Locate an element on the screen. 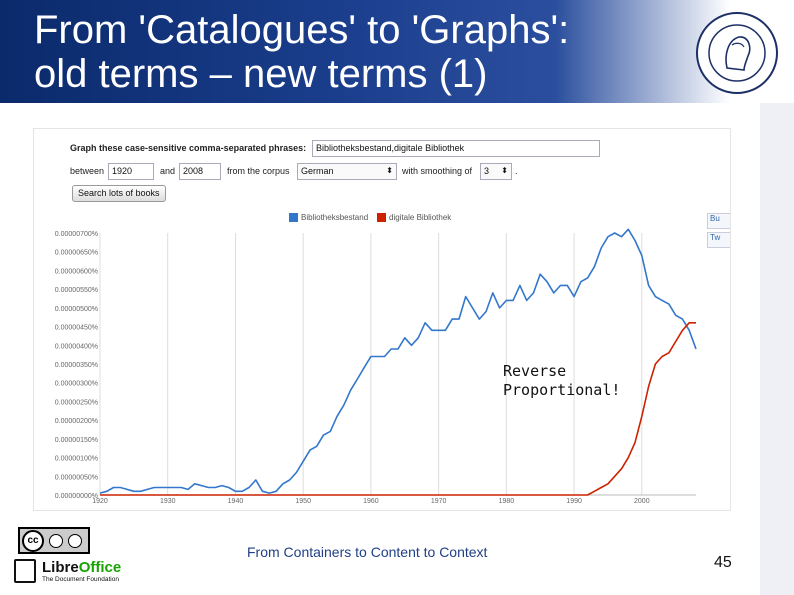 The width and height of the screenshot is (794, 595). y-tick-label: 0.00000100% is located at coordinates (76, 459).